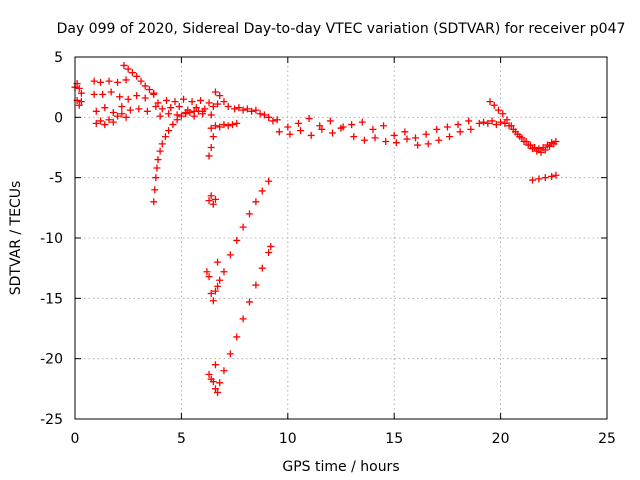 This screenshot has width=640, height=480. I want to click on series-low-tail, so click(544, 177).